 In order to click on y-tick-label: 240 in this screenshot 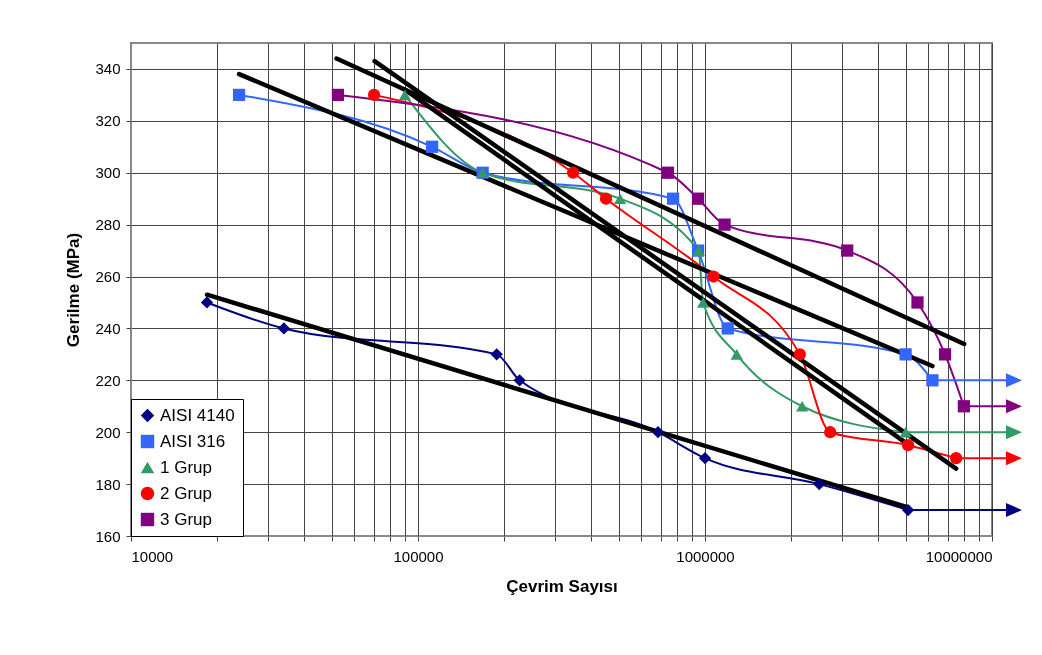, I will do `click(108, 328)`.